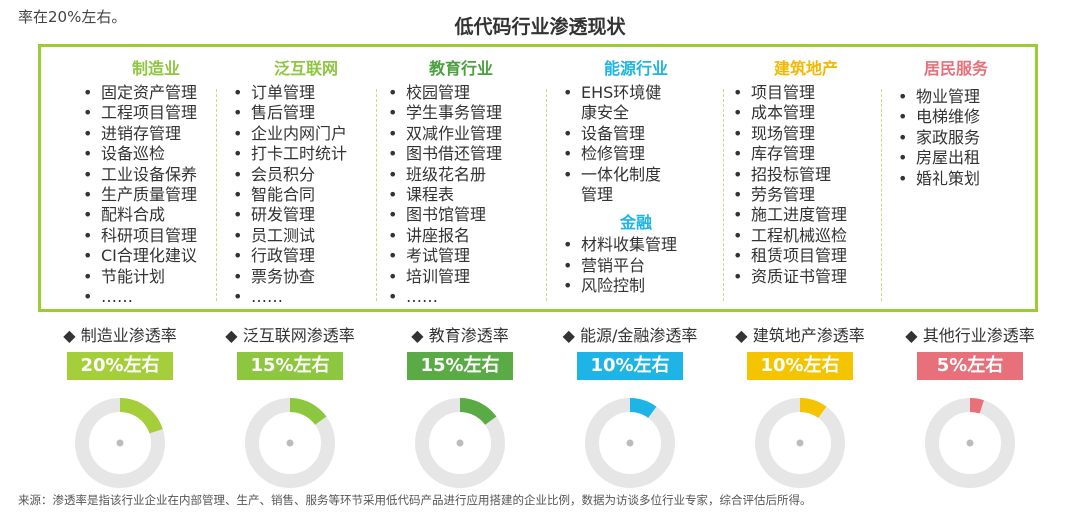 The height and width of the screenshot is (516, 1080). What do you see at coordinates (630, 335) in the screenshot?
I see `rate-label: ◆ 能源/金融渗透率` at bounding box center [630, 335].